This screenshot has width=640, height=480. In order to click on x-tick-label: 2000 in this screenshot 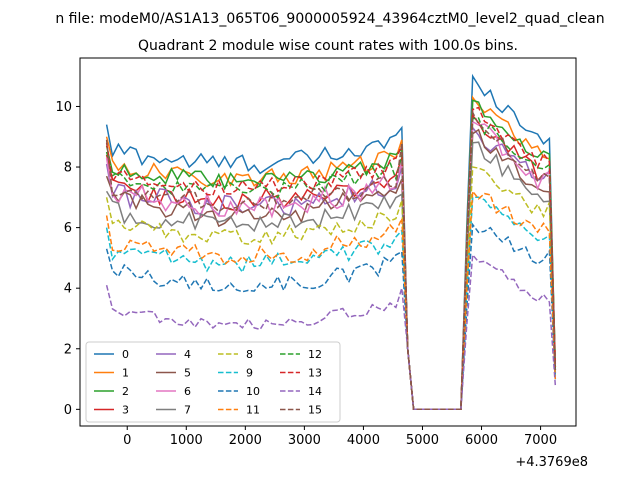, I will do `click(245, 440)`.